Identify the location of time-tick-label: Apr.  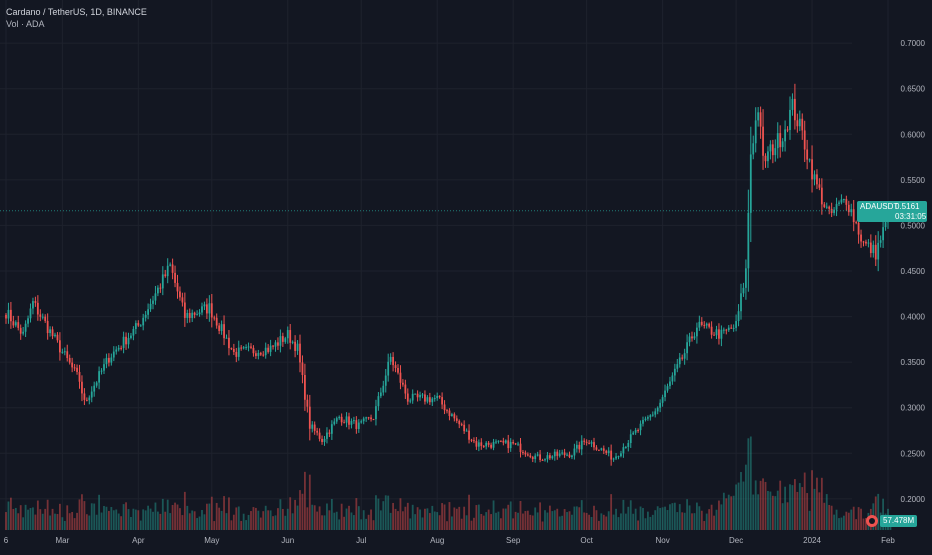
(138, 540).